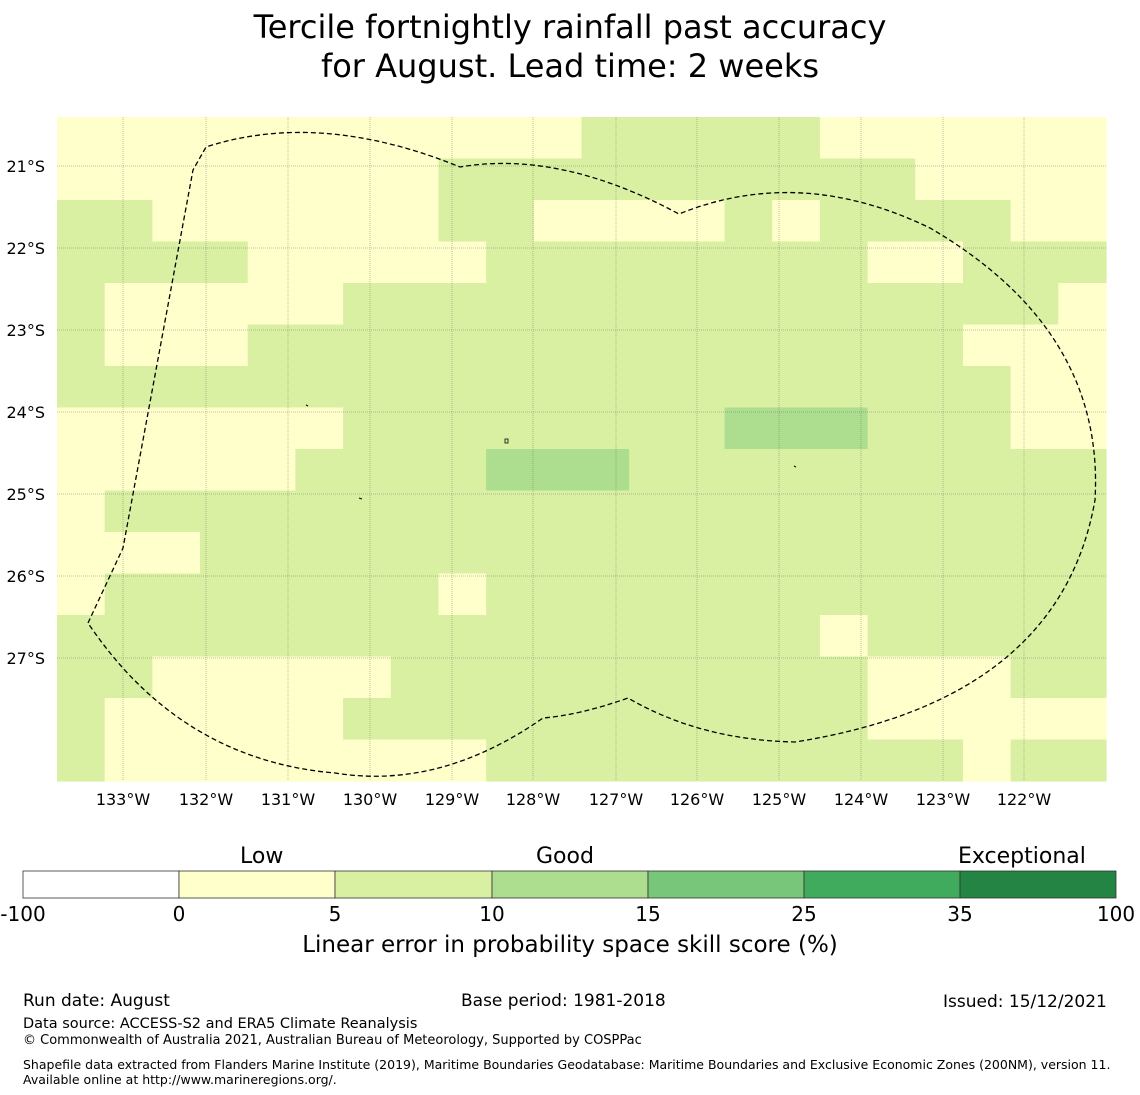 Image resolution: width=1140 pixels, height=1095 pixels. Describe the element at coordinates (565, 856) in the screenshot. I see `colorbar-label-good: Good` at that location.